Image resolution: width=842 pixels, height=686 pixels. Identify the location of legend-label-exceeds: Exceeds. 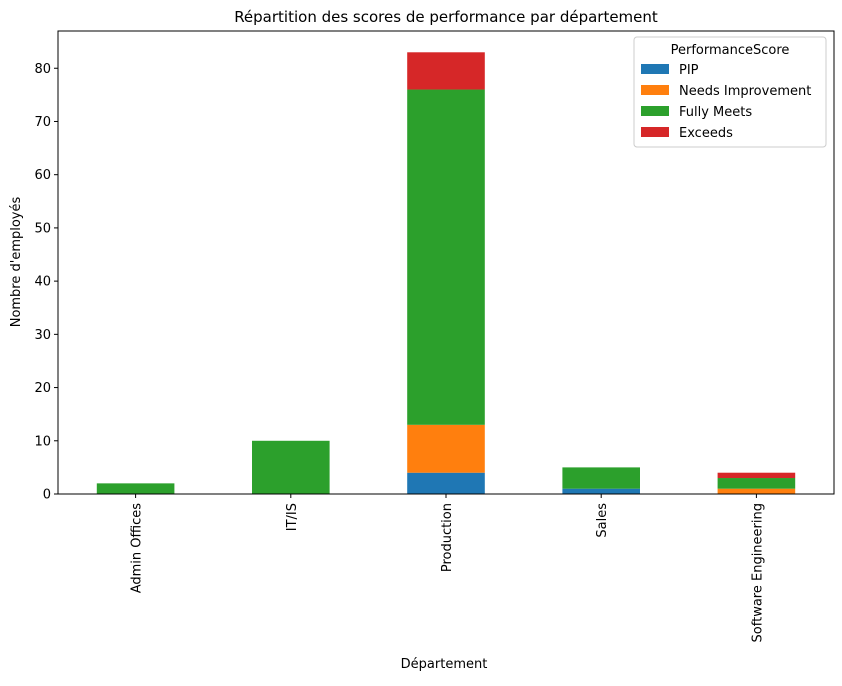
(706, 133).